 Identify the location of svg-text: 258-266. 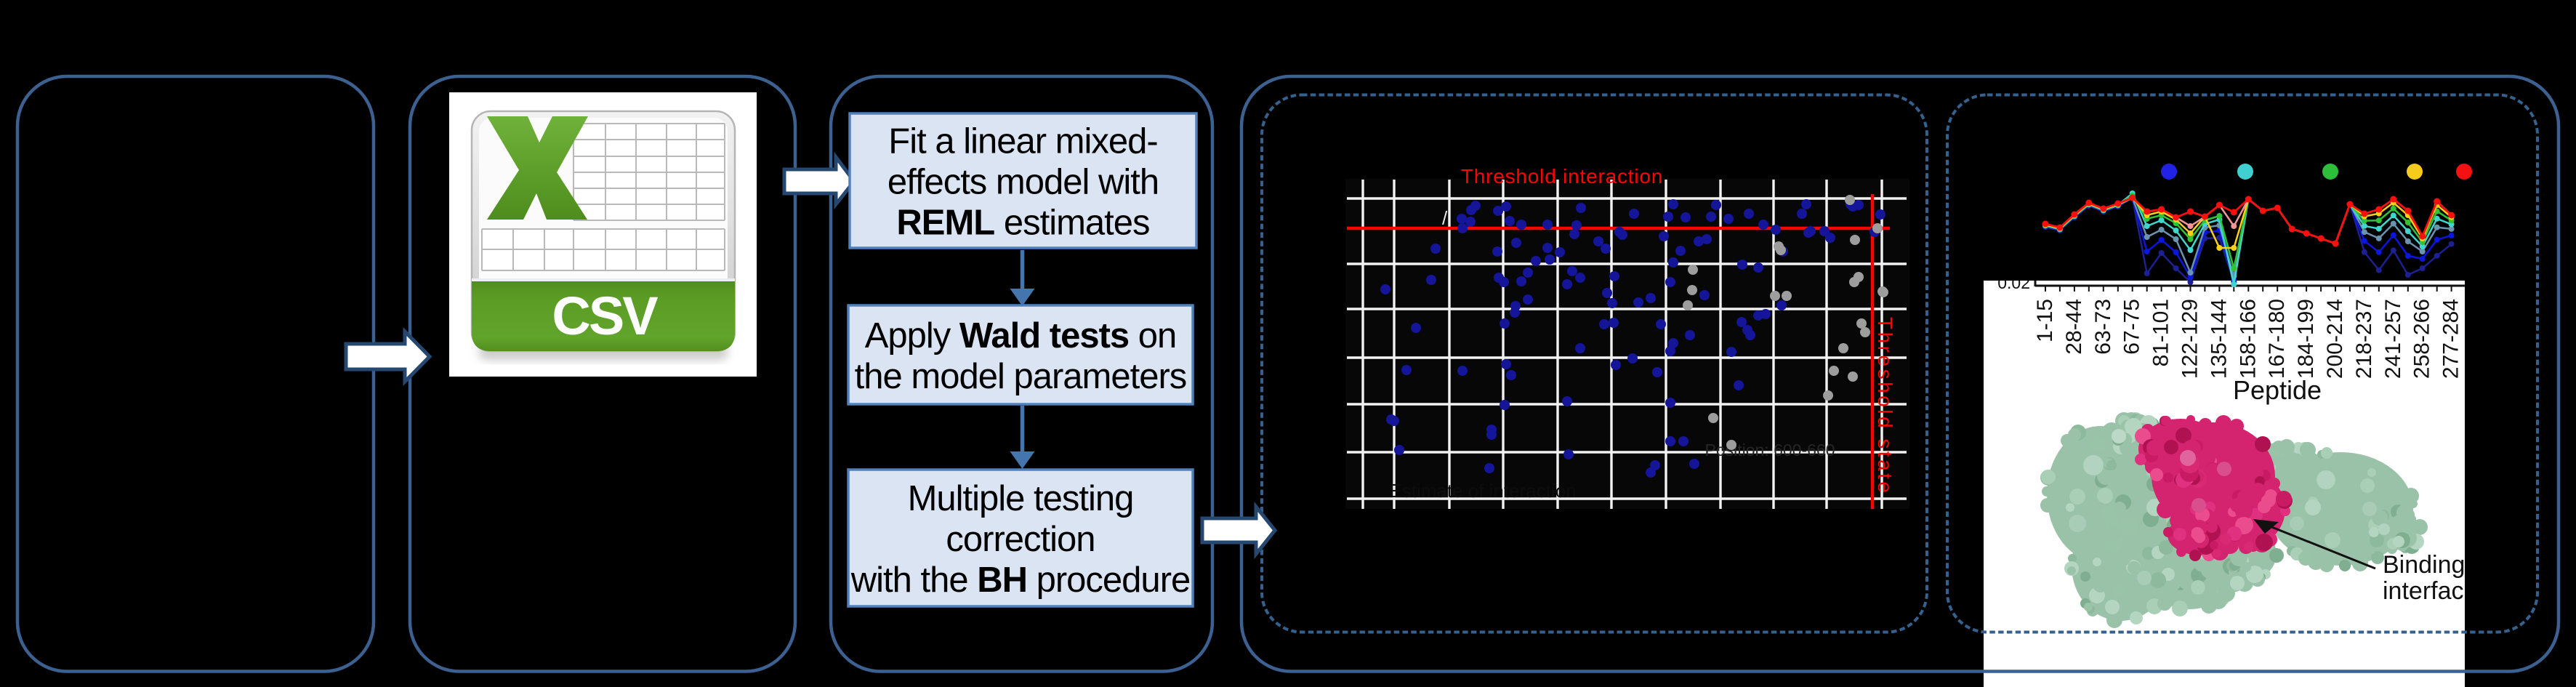
(2422, 339).